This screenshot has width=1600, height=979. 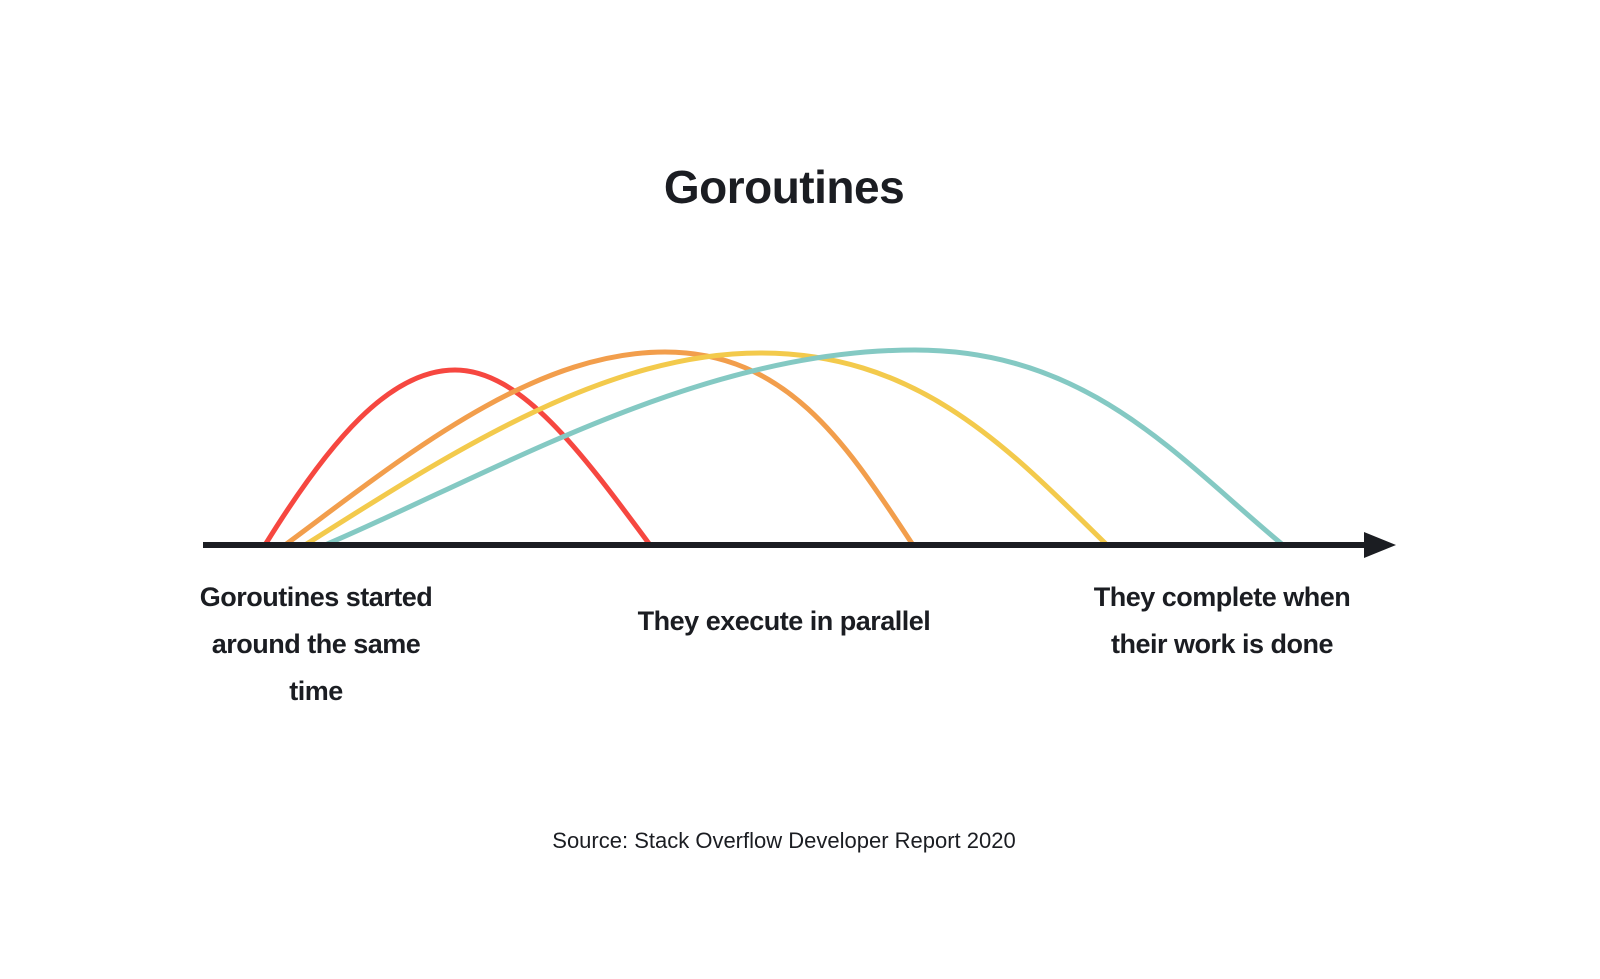 I want to click on parallel-label: They execute in parallel, so click(x=784, y=621).